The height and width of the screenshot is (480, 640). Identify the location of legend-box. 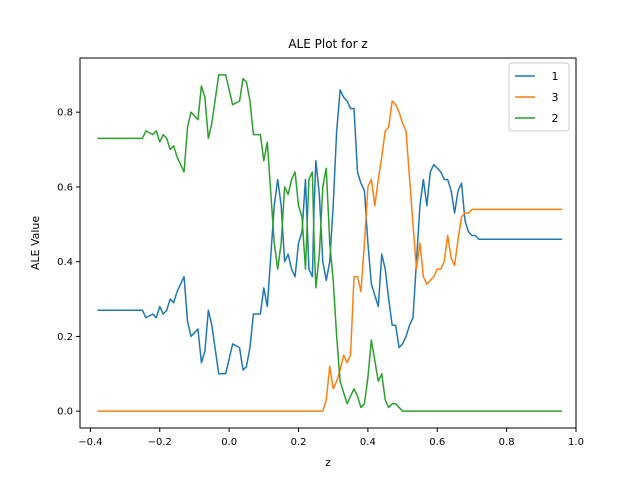
(539, 97).